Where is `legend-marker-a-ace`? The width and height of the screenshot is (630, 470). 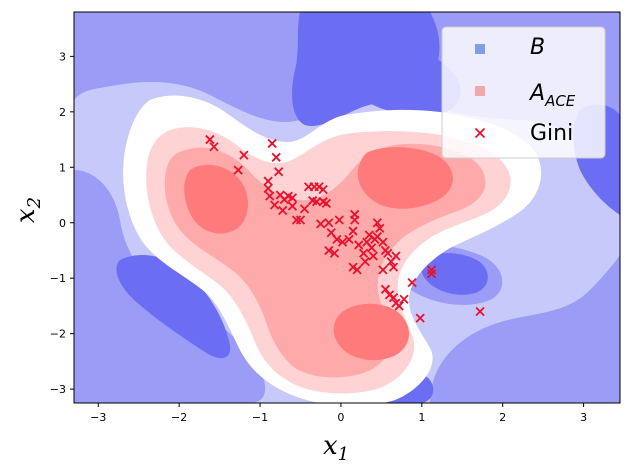 legend-marker-a-ace is located at coordinates (480, 91).